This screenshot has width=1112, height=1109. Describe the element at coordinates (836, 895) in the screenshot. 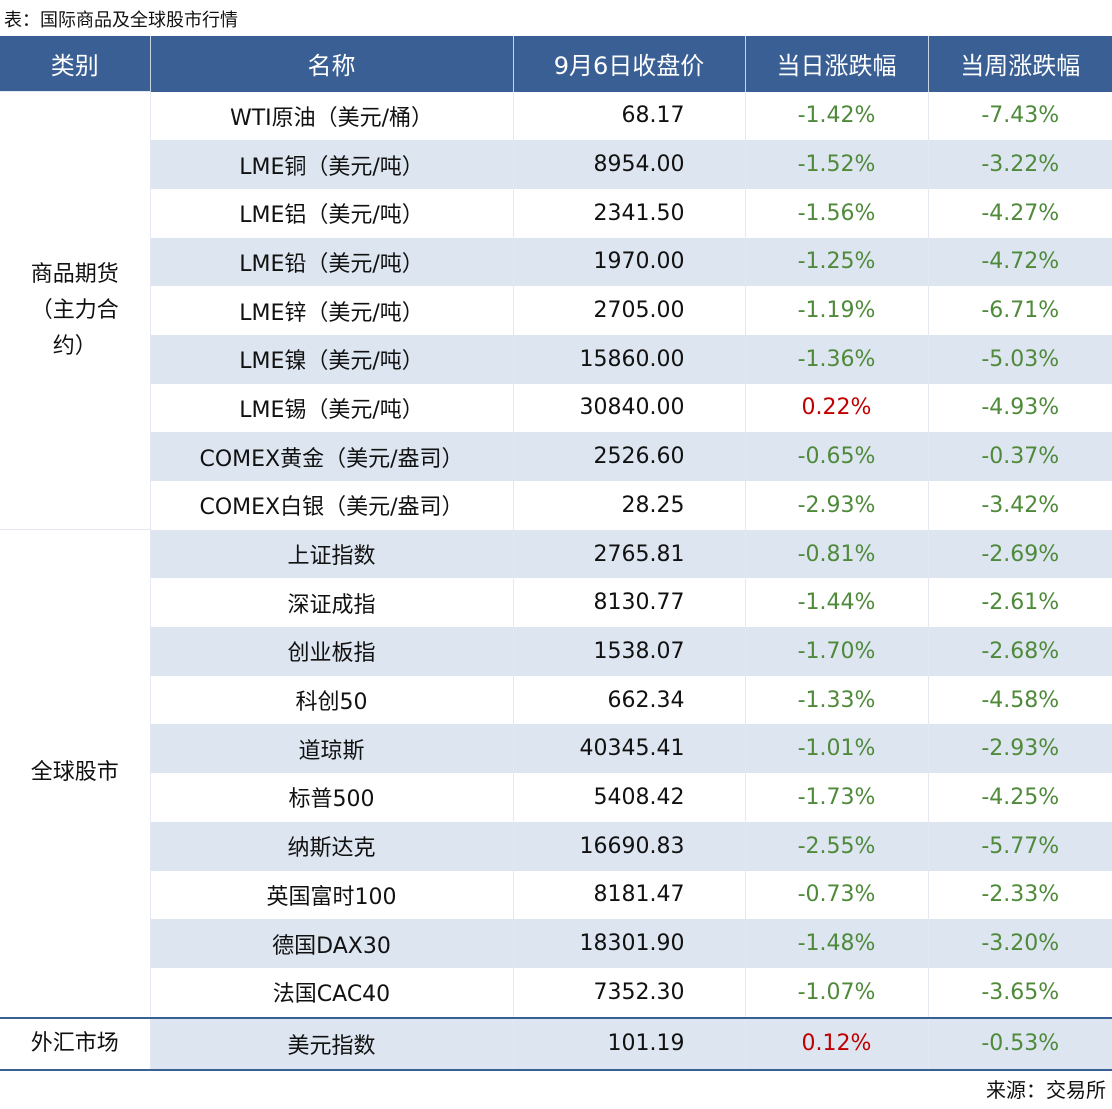

I see `daily-change: -0.73%` at that location.